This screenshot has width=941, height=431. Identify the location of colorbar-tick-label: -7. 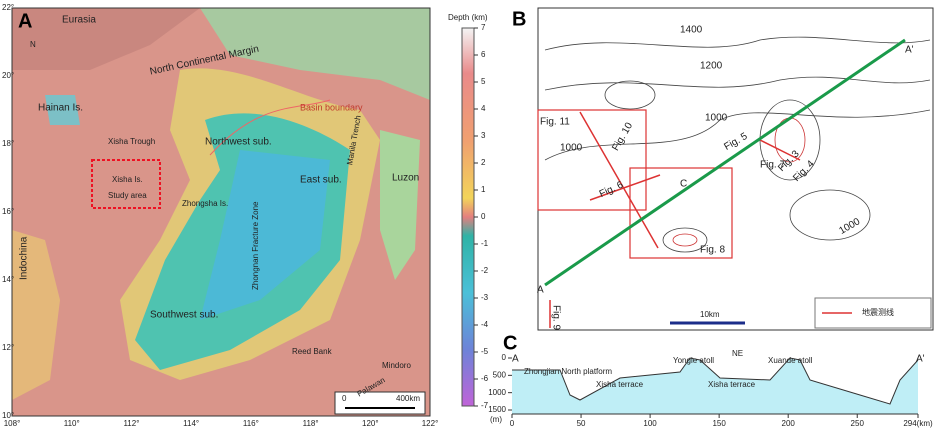
(485, 405).